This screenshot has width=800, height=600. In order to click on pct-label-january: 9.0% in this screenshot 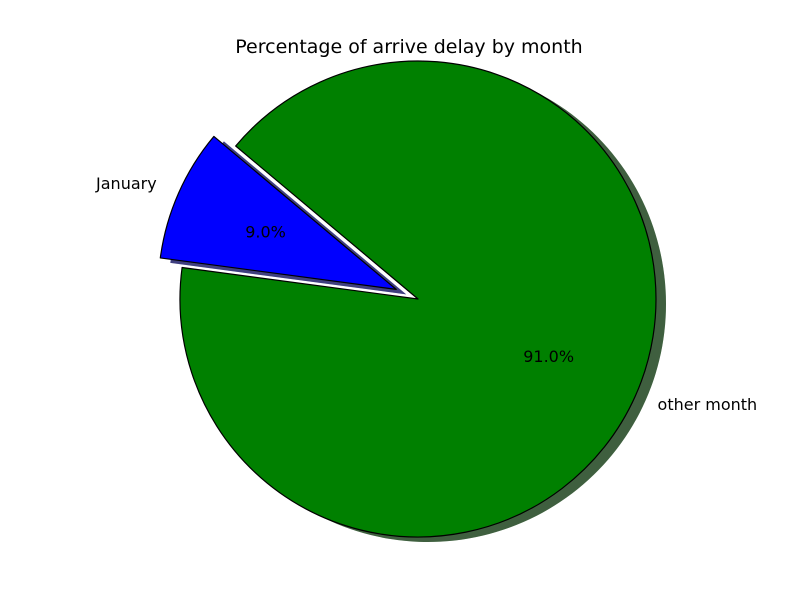, I will do `click(265, 231)`.